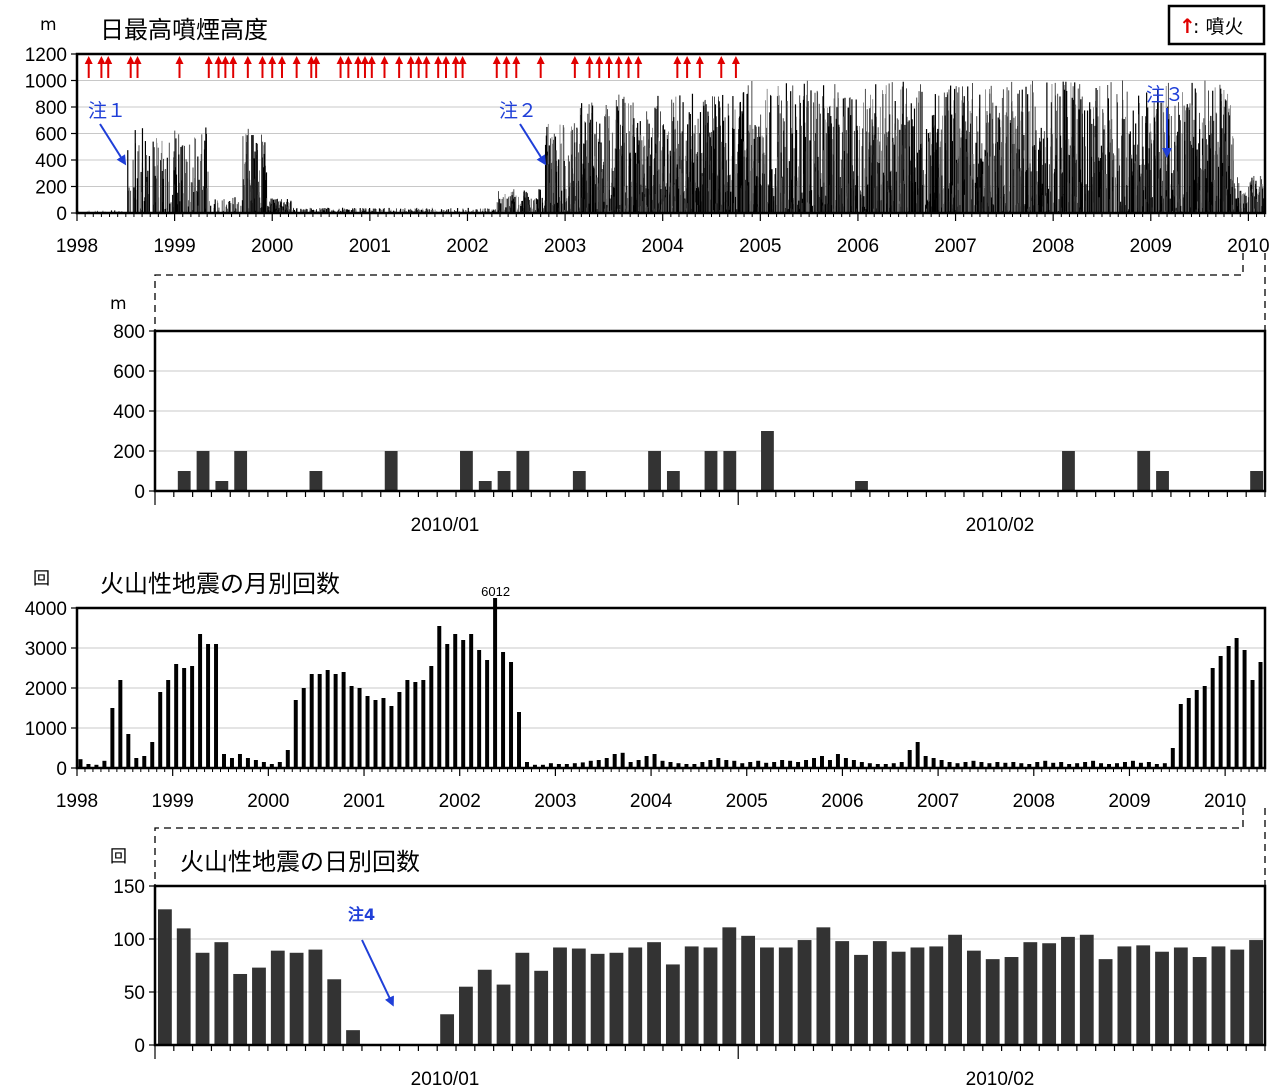 This screenshot has width=1285, height=1092. Describe the element at coordinates (495, 591) in the screenshot. I see `chart3-peak-label: 6012` at that location.